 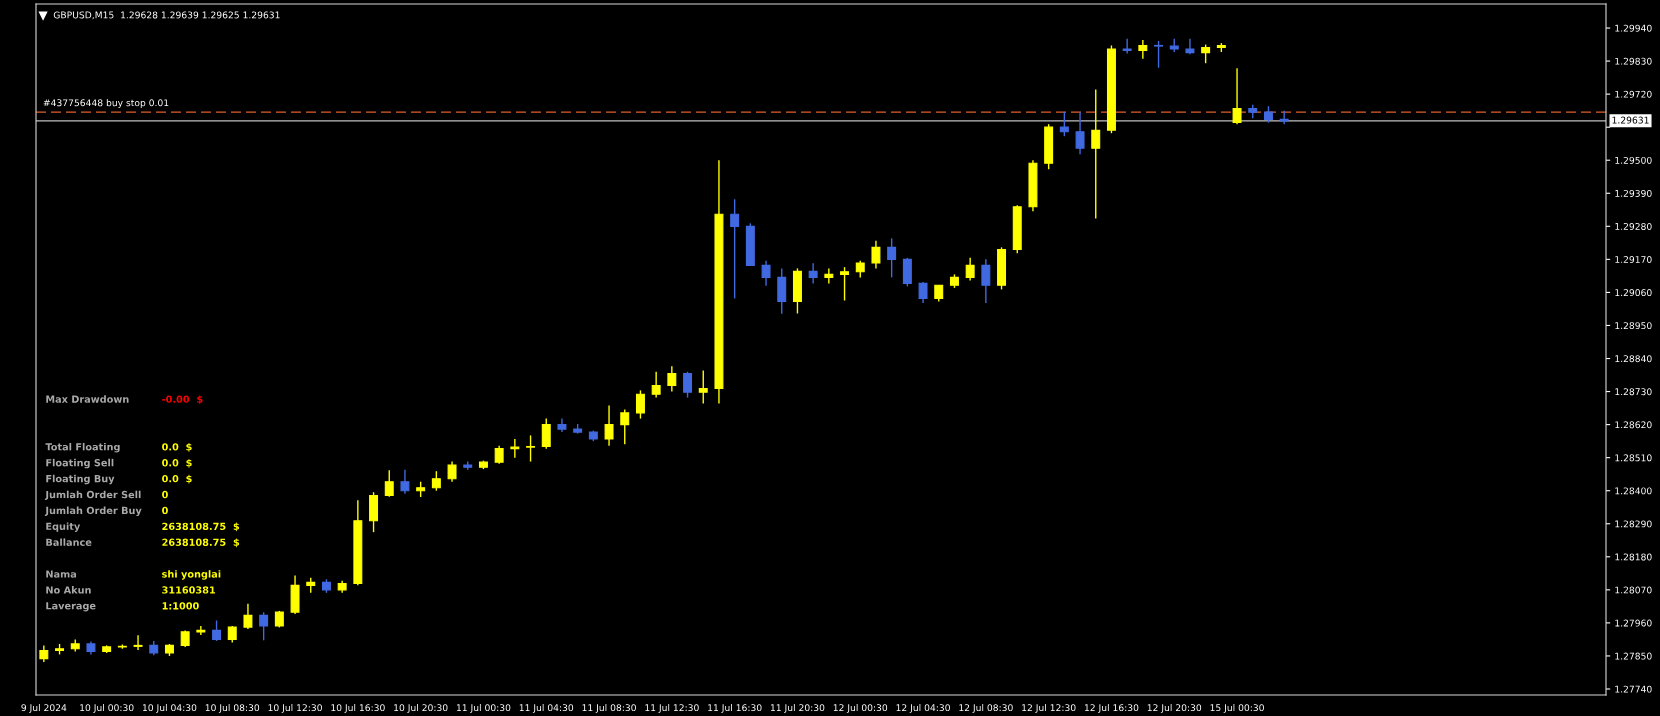 I want to click on annotation: Jumlah Order Buy, so click(x=93, y=511).